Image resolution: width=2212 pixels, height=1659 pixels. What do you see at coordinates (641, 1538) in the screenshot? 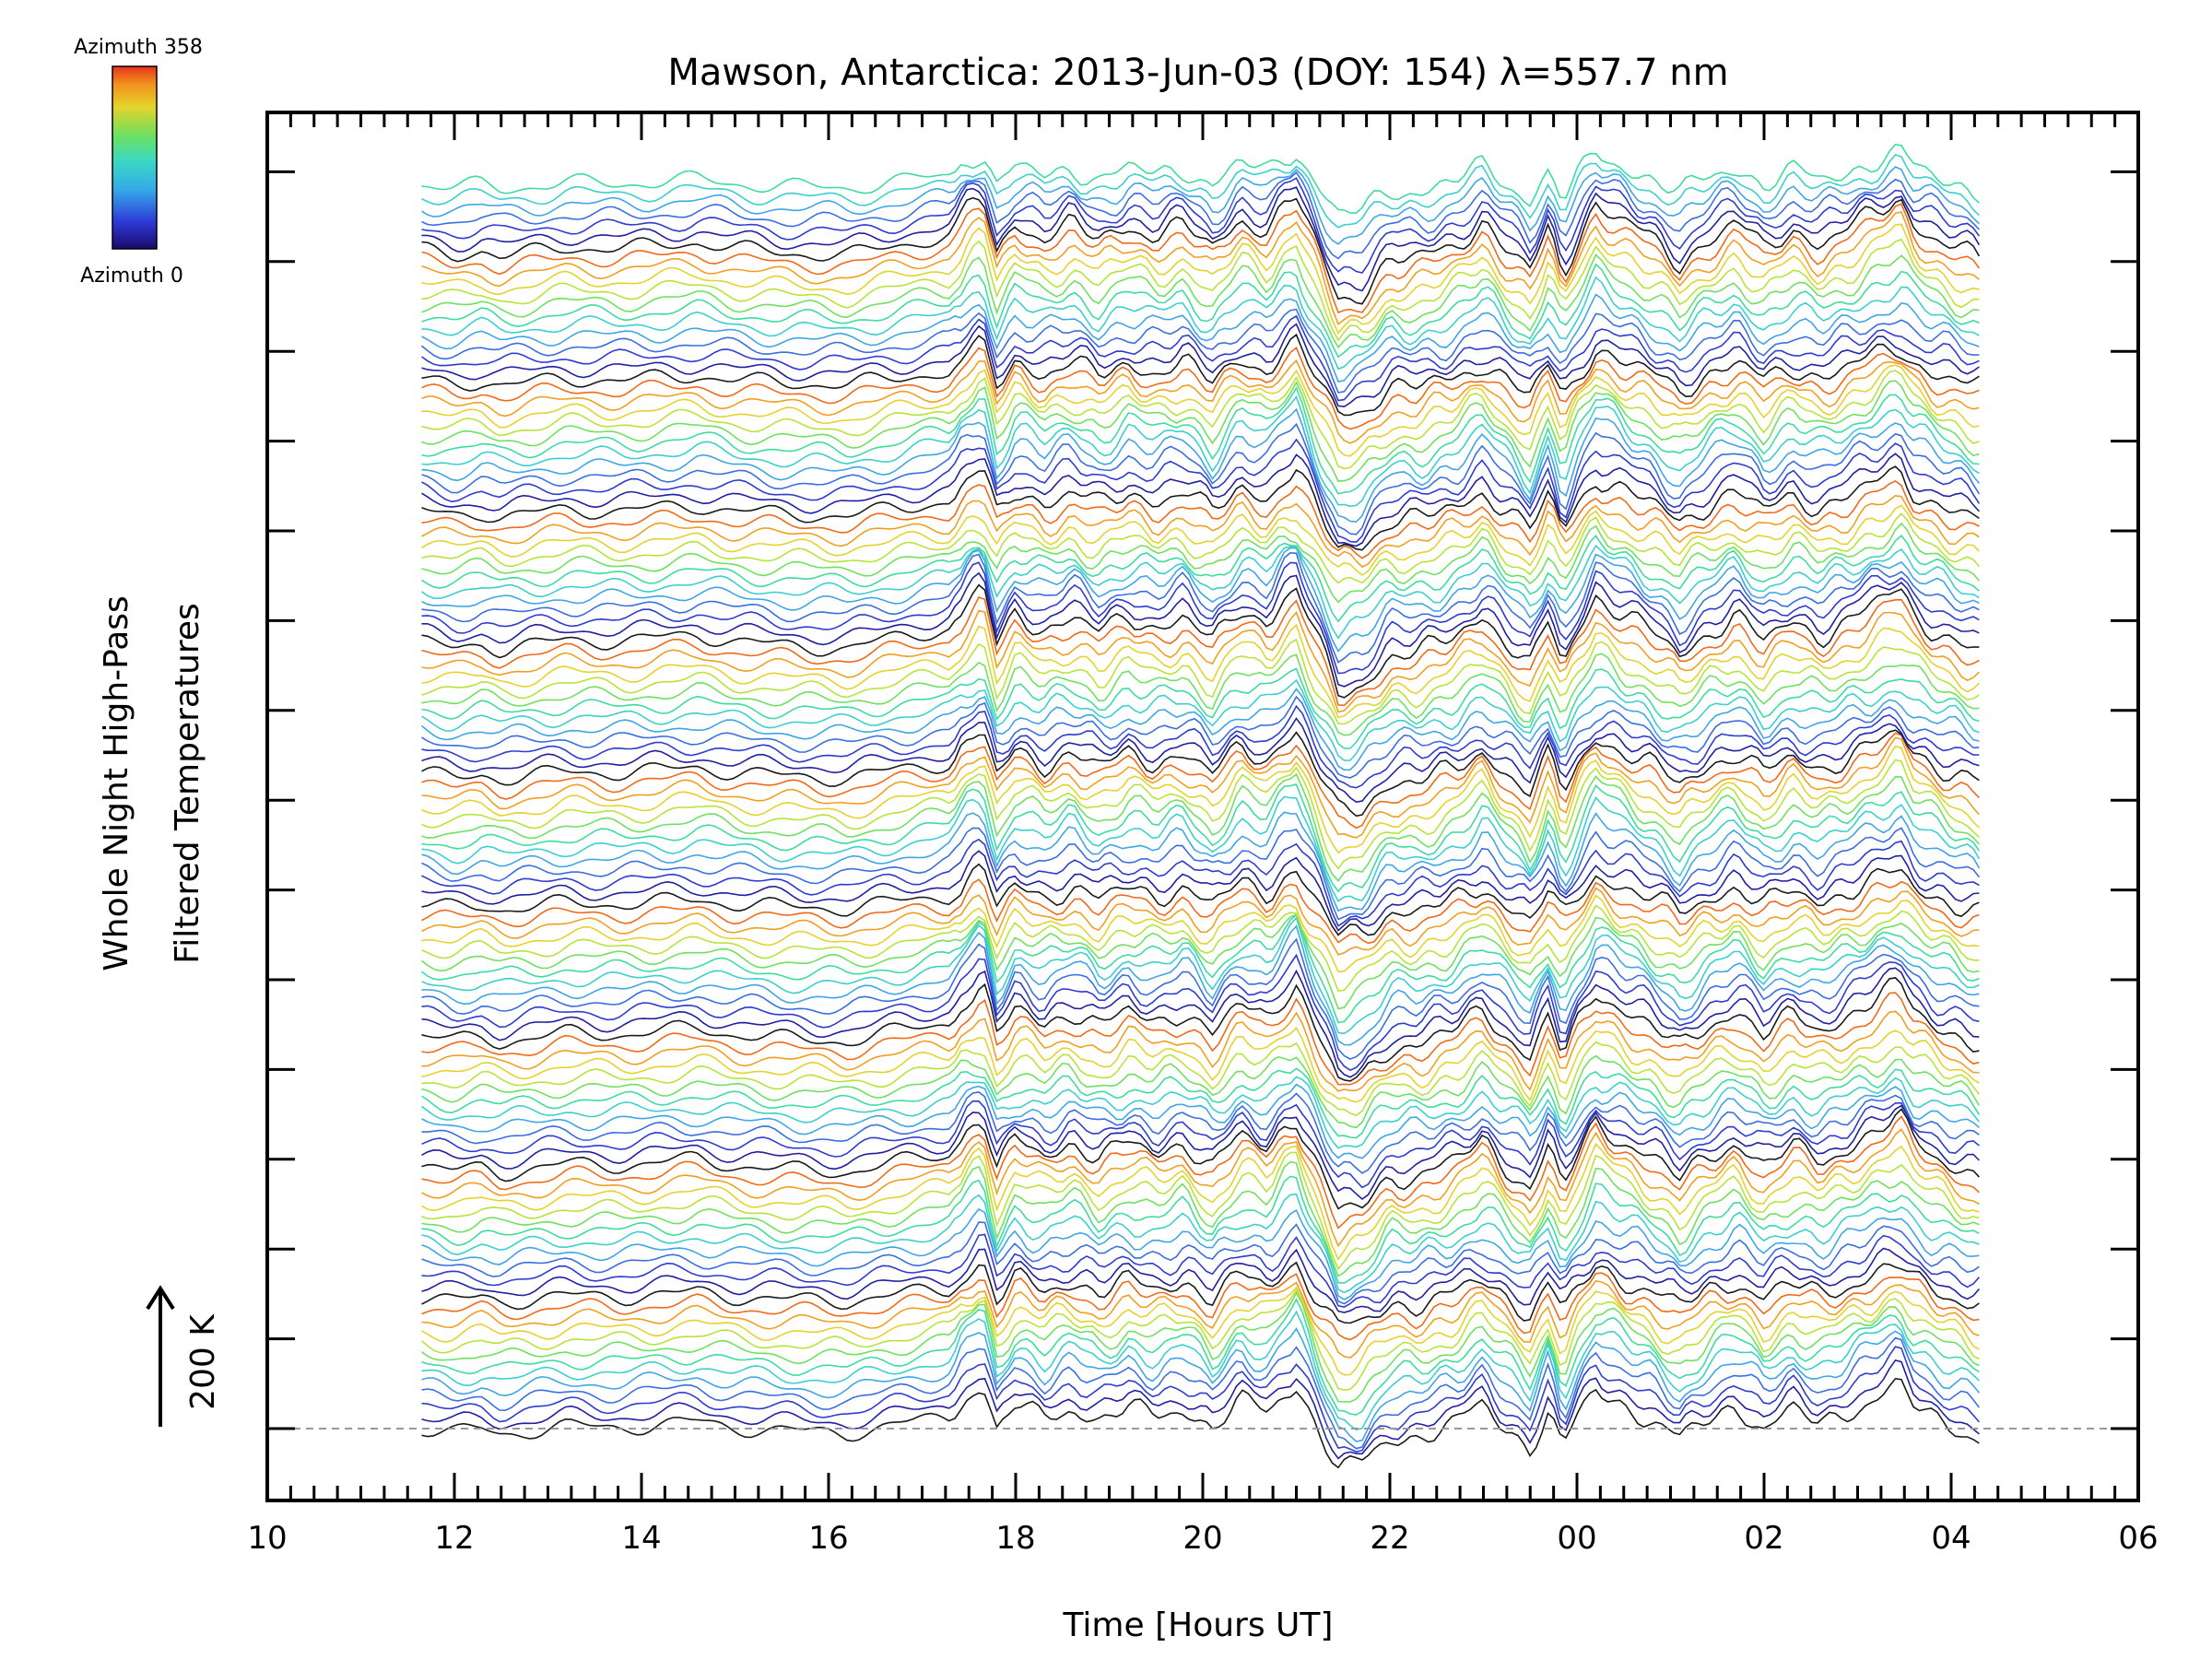
I see `x-tick-label: 14` at bounding box center [641, 1538].